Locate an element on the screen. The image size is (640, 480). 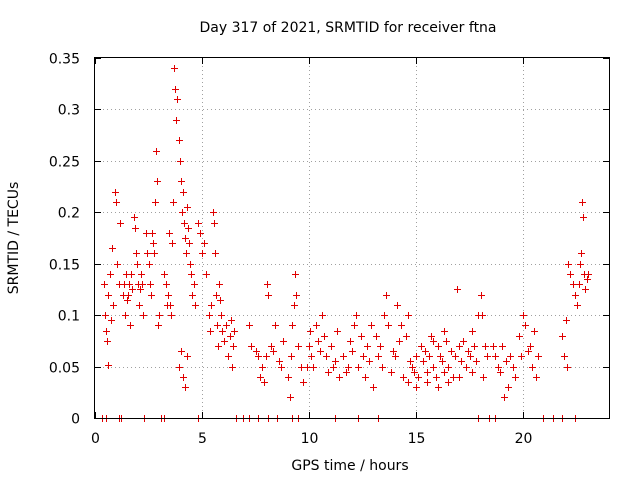
x-tick-label: 5 is located at coordinates (202, 439).